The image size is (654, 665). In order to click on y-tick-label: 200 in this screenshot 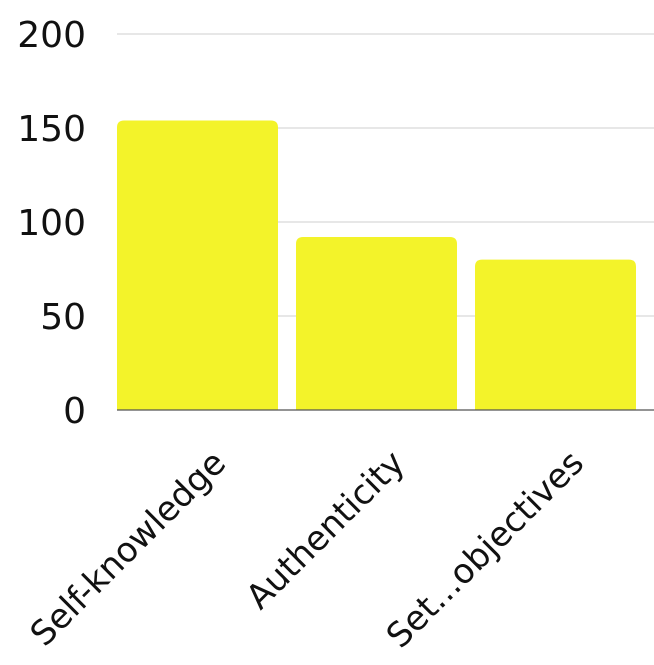, I will do `click(51, 35)`.